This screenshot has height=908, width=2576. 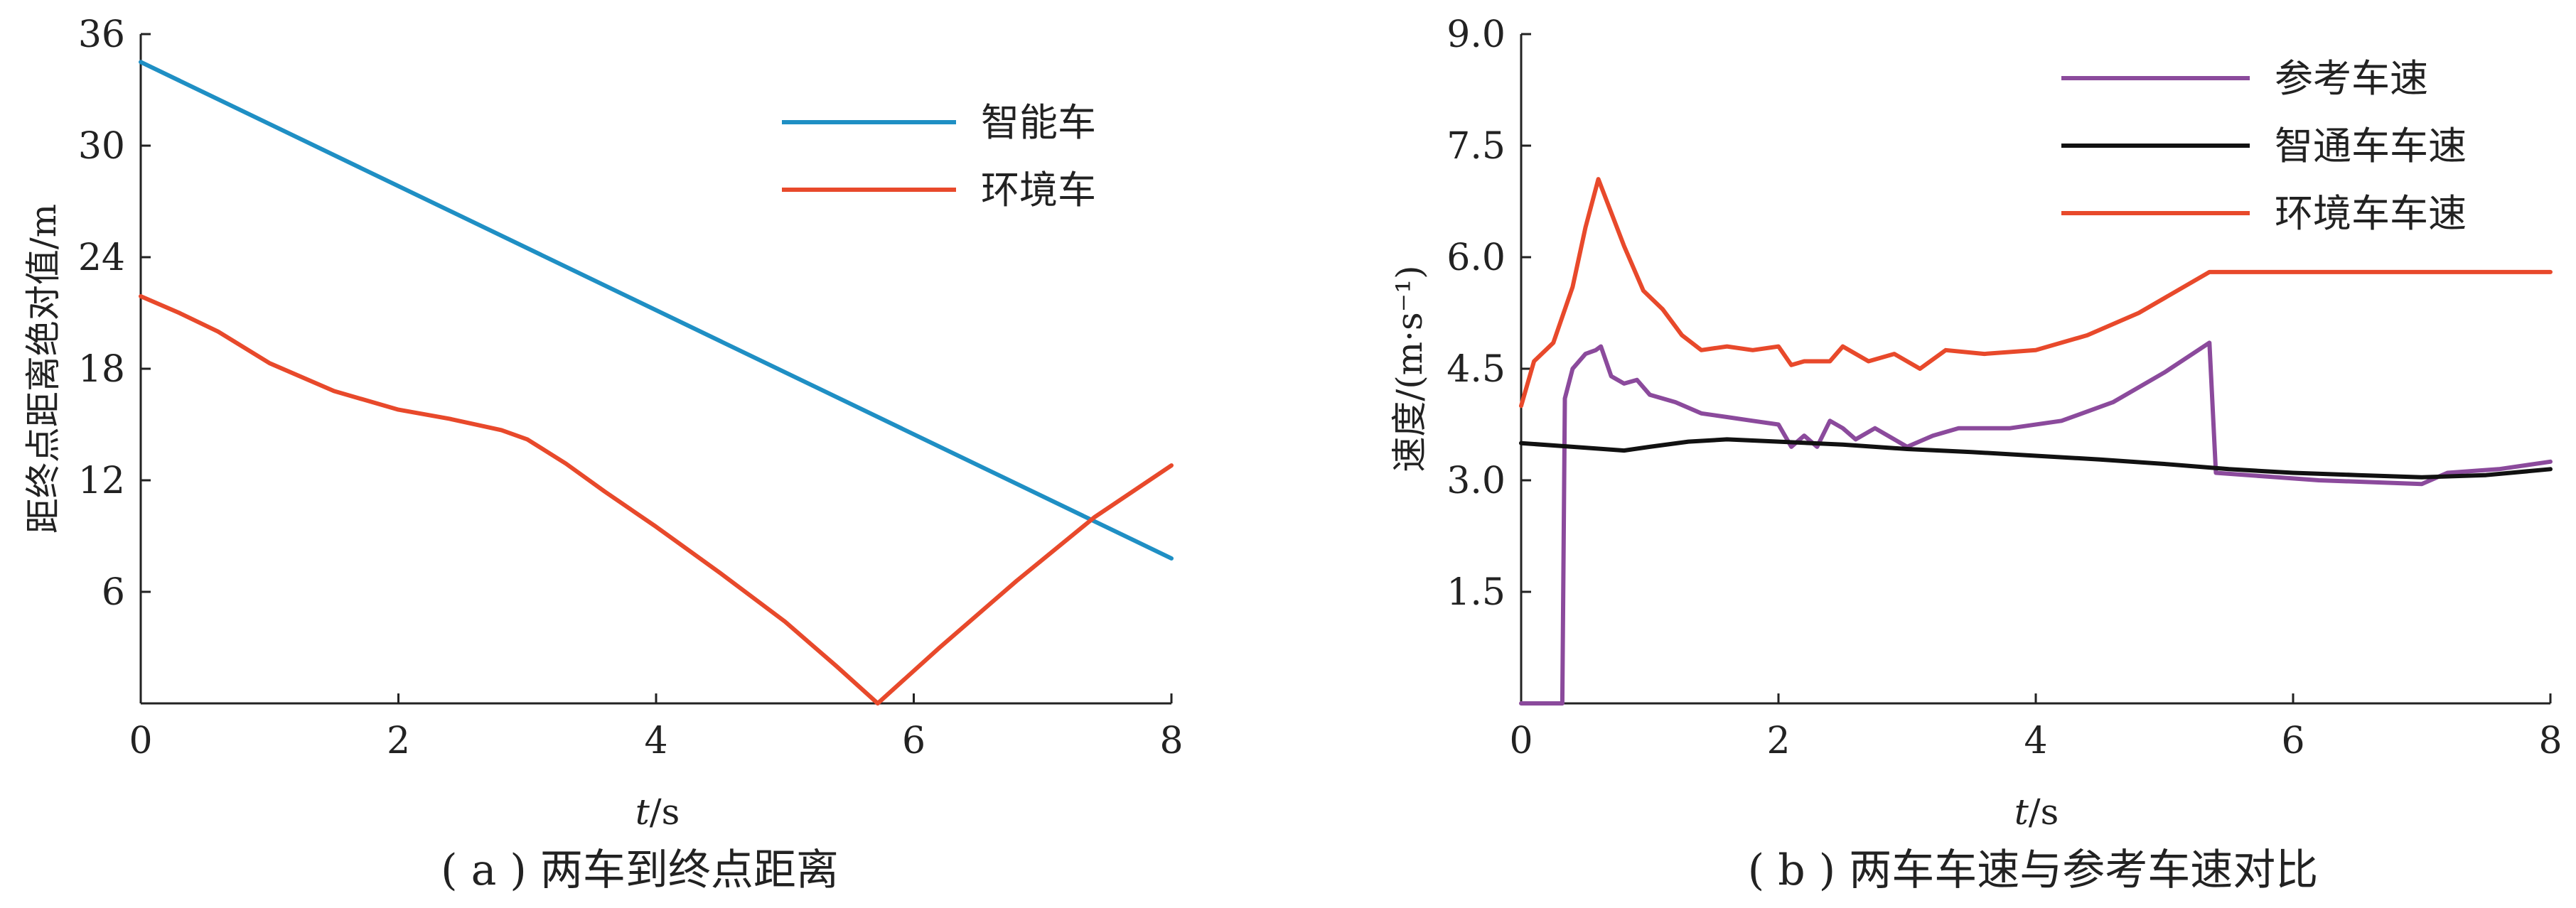 I want to click on legend-label: 参考车速, so click(x=2351, y=78).